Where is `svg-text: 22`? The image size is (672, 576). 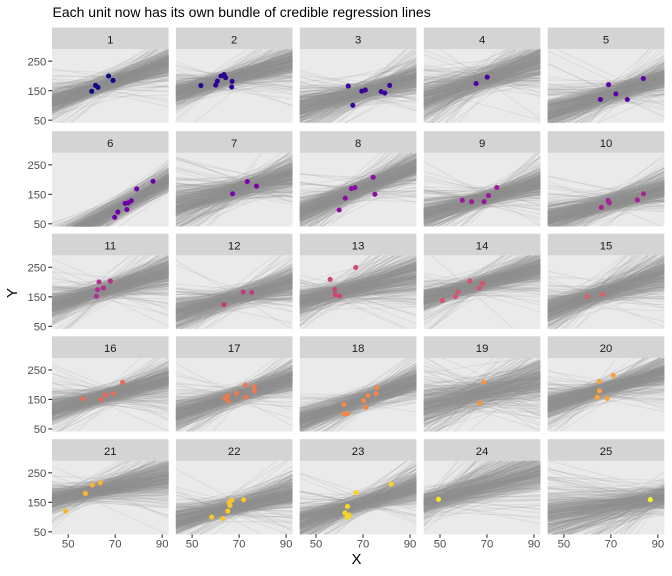 svg-text: 22 is located at coordinates (234, 452).